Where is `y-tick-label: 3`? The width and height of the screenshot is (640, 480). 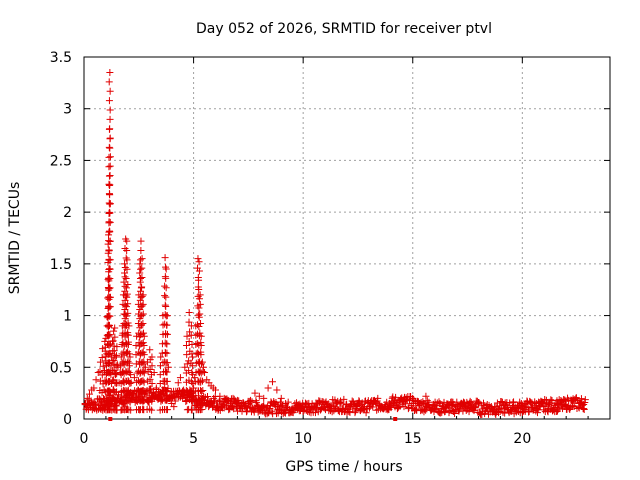
y-tick-label: 3 is located at coordinates (67, 110).